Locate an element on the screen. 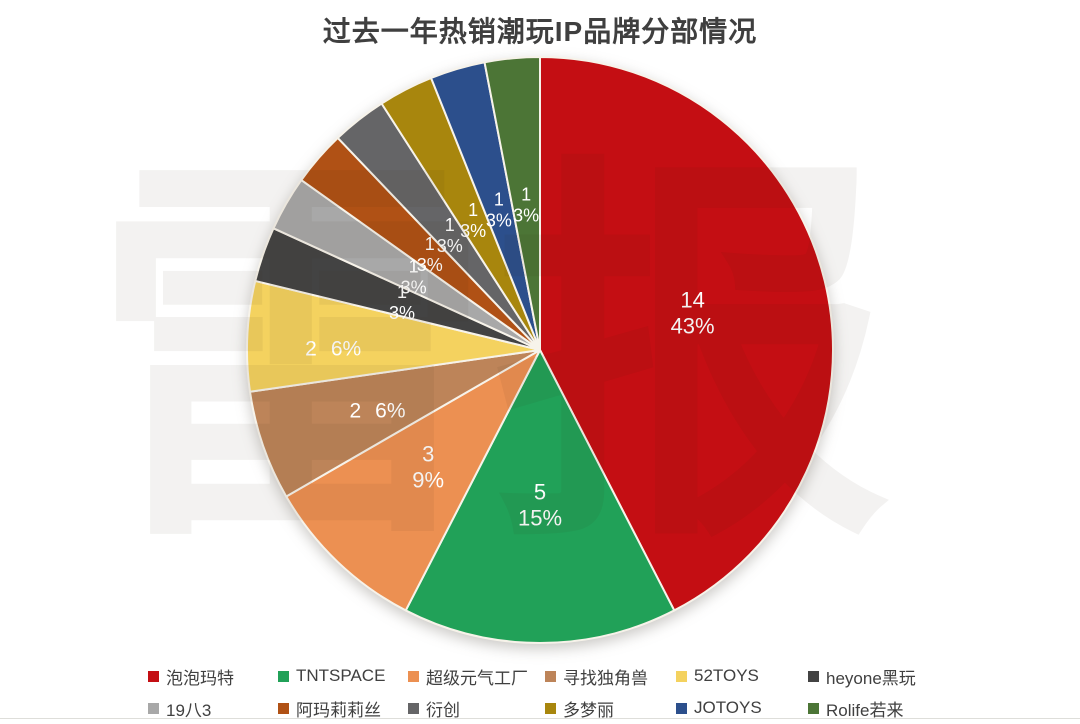 The height and width of the screenshot is (724, 1080). slice-label-6: 1 3% is located at coordinates (402, 302).